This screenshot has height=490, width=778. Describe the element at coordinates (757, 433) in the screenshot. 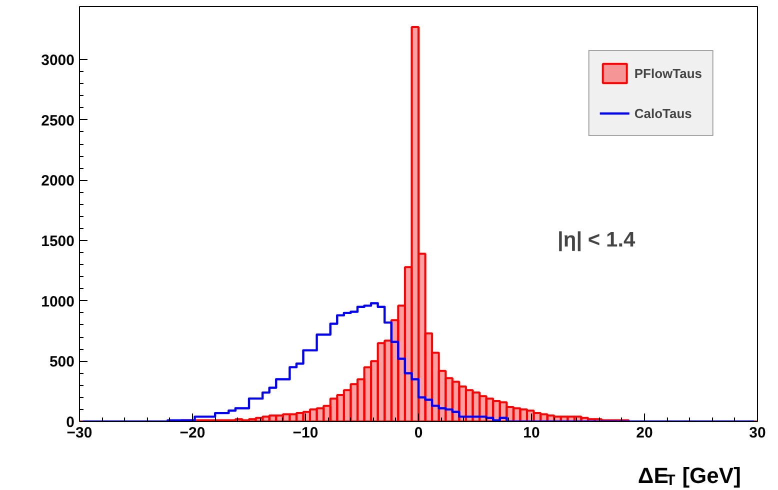

I see `x-tick-label: 30` at that location.